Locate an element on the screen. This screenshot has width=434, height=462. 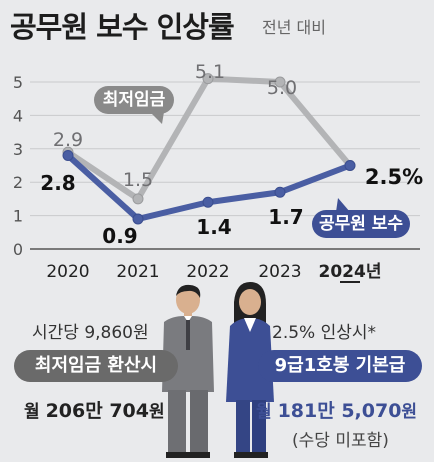
page-subtitle: 전년 대비 is located at coordinates (294, 27).